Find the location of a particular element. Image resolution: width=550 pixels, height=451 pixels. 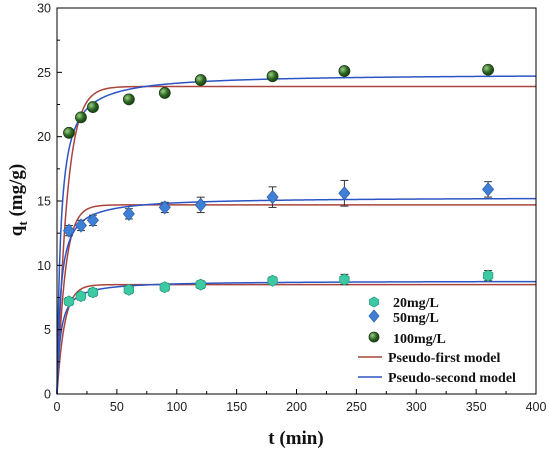

y-tick-label: 15 is located at coordinates (44, 202).